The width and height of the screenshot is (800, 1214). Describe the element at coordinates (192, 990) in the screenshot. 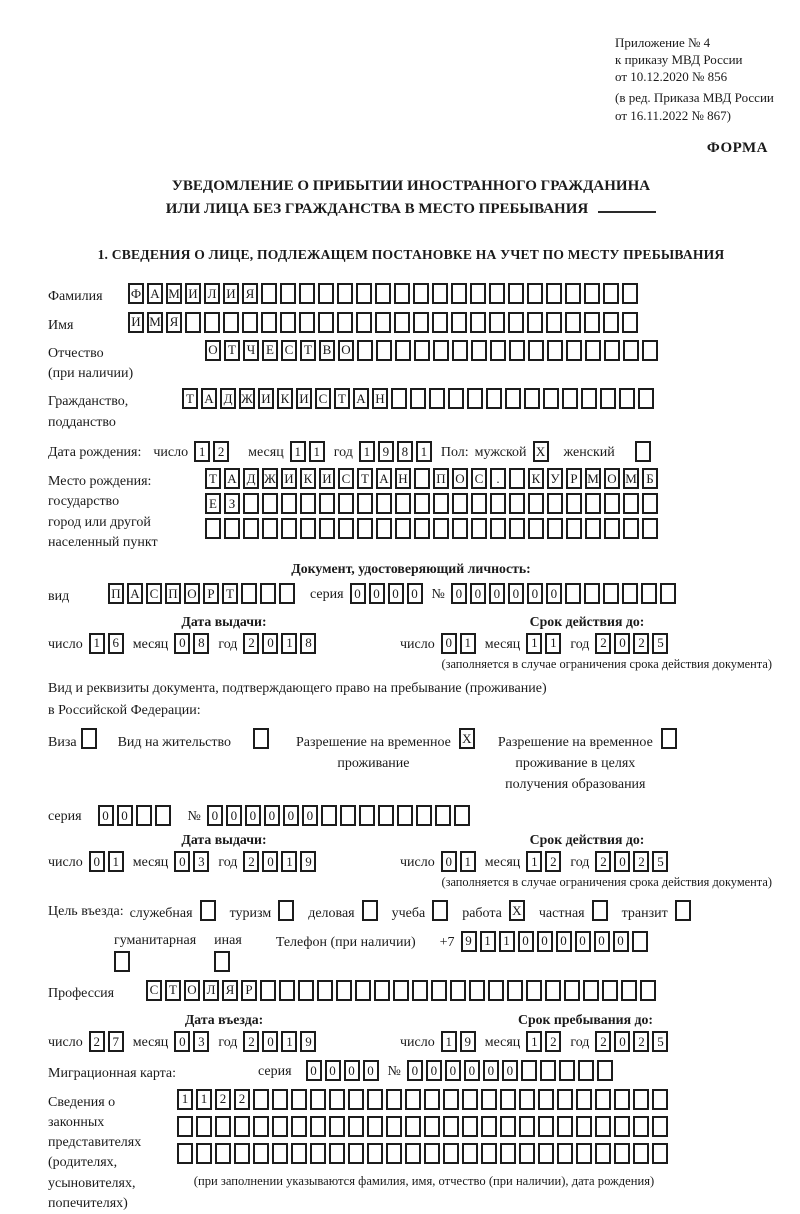

I see `char-box: О` at that location.